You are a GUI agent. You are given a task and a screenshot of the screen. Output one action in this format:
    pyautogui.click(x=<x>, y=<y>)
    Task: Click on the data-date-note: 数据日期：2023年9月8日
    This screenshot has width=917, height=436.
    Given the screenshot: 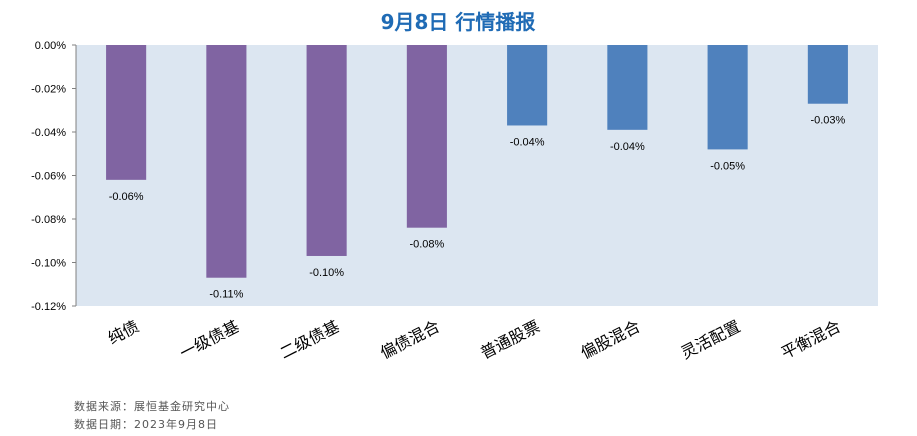 What is the action you would take?
    pyautogui.click(x=146, y=424)
    